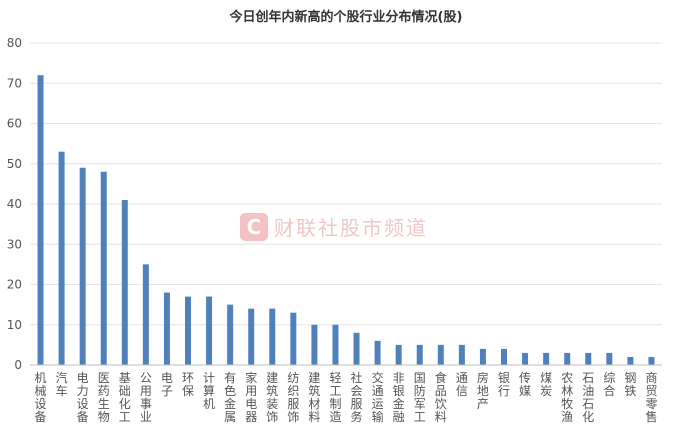 The height and width of the screenshot is (432, 692). I want to click on y-tick-label: 40, so click(14, 204).